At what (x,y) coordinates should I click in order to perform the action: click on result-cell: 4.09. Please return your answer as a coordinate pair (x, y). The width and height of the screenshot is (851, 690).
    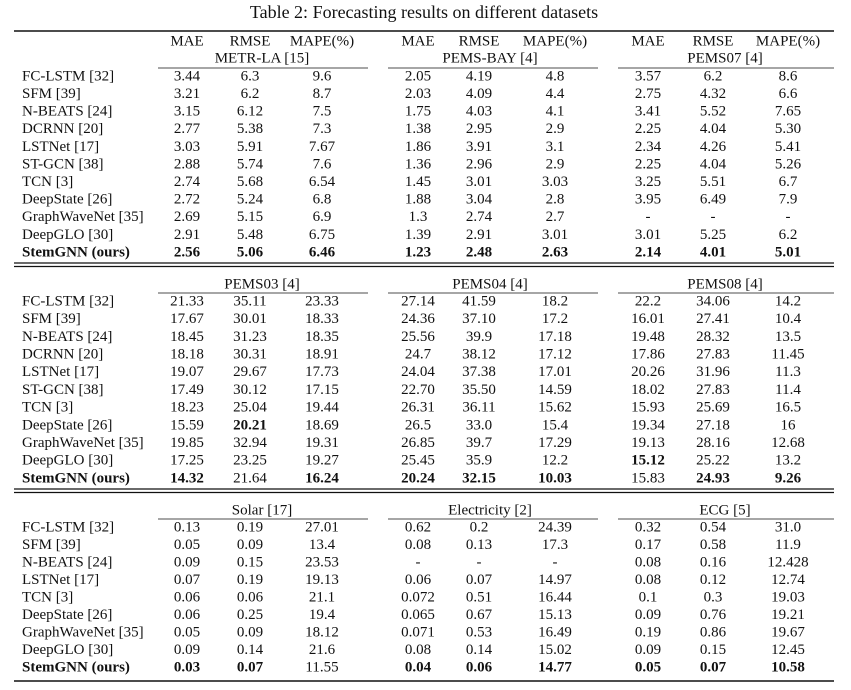
    Looking at the image, I should click on (479, 94).